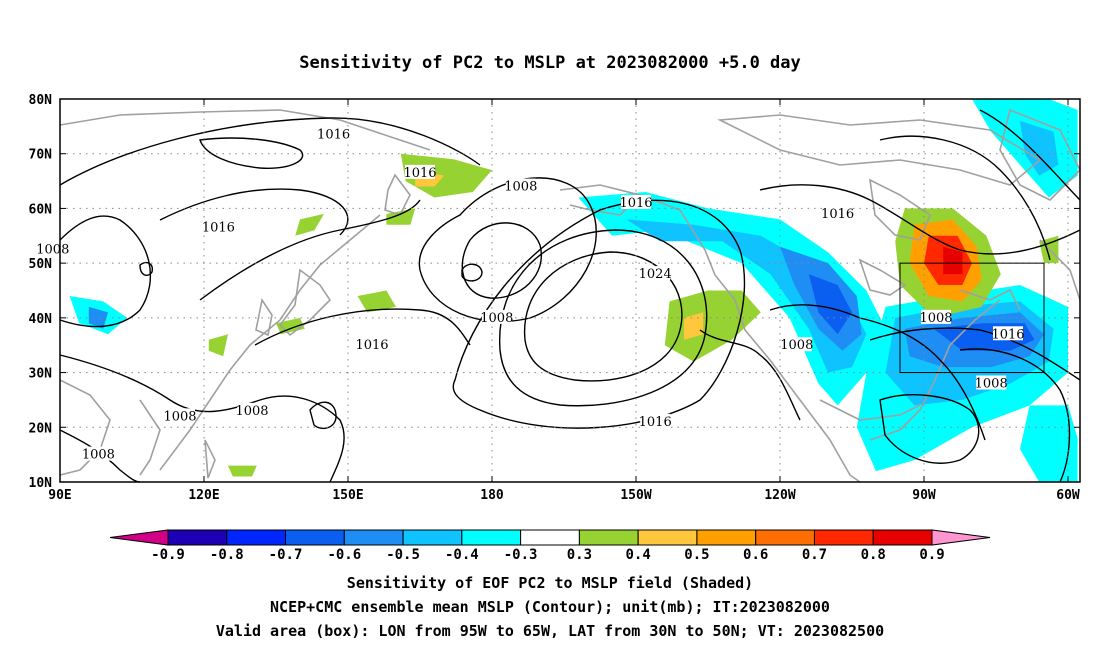 The width and height of the screenshot is (1100, 650). What do you see at coordinates (210, 459) in the screenshot?
I see `philippines` at bounding box center [210, 459].